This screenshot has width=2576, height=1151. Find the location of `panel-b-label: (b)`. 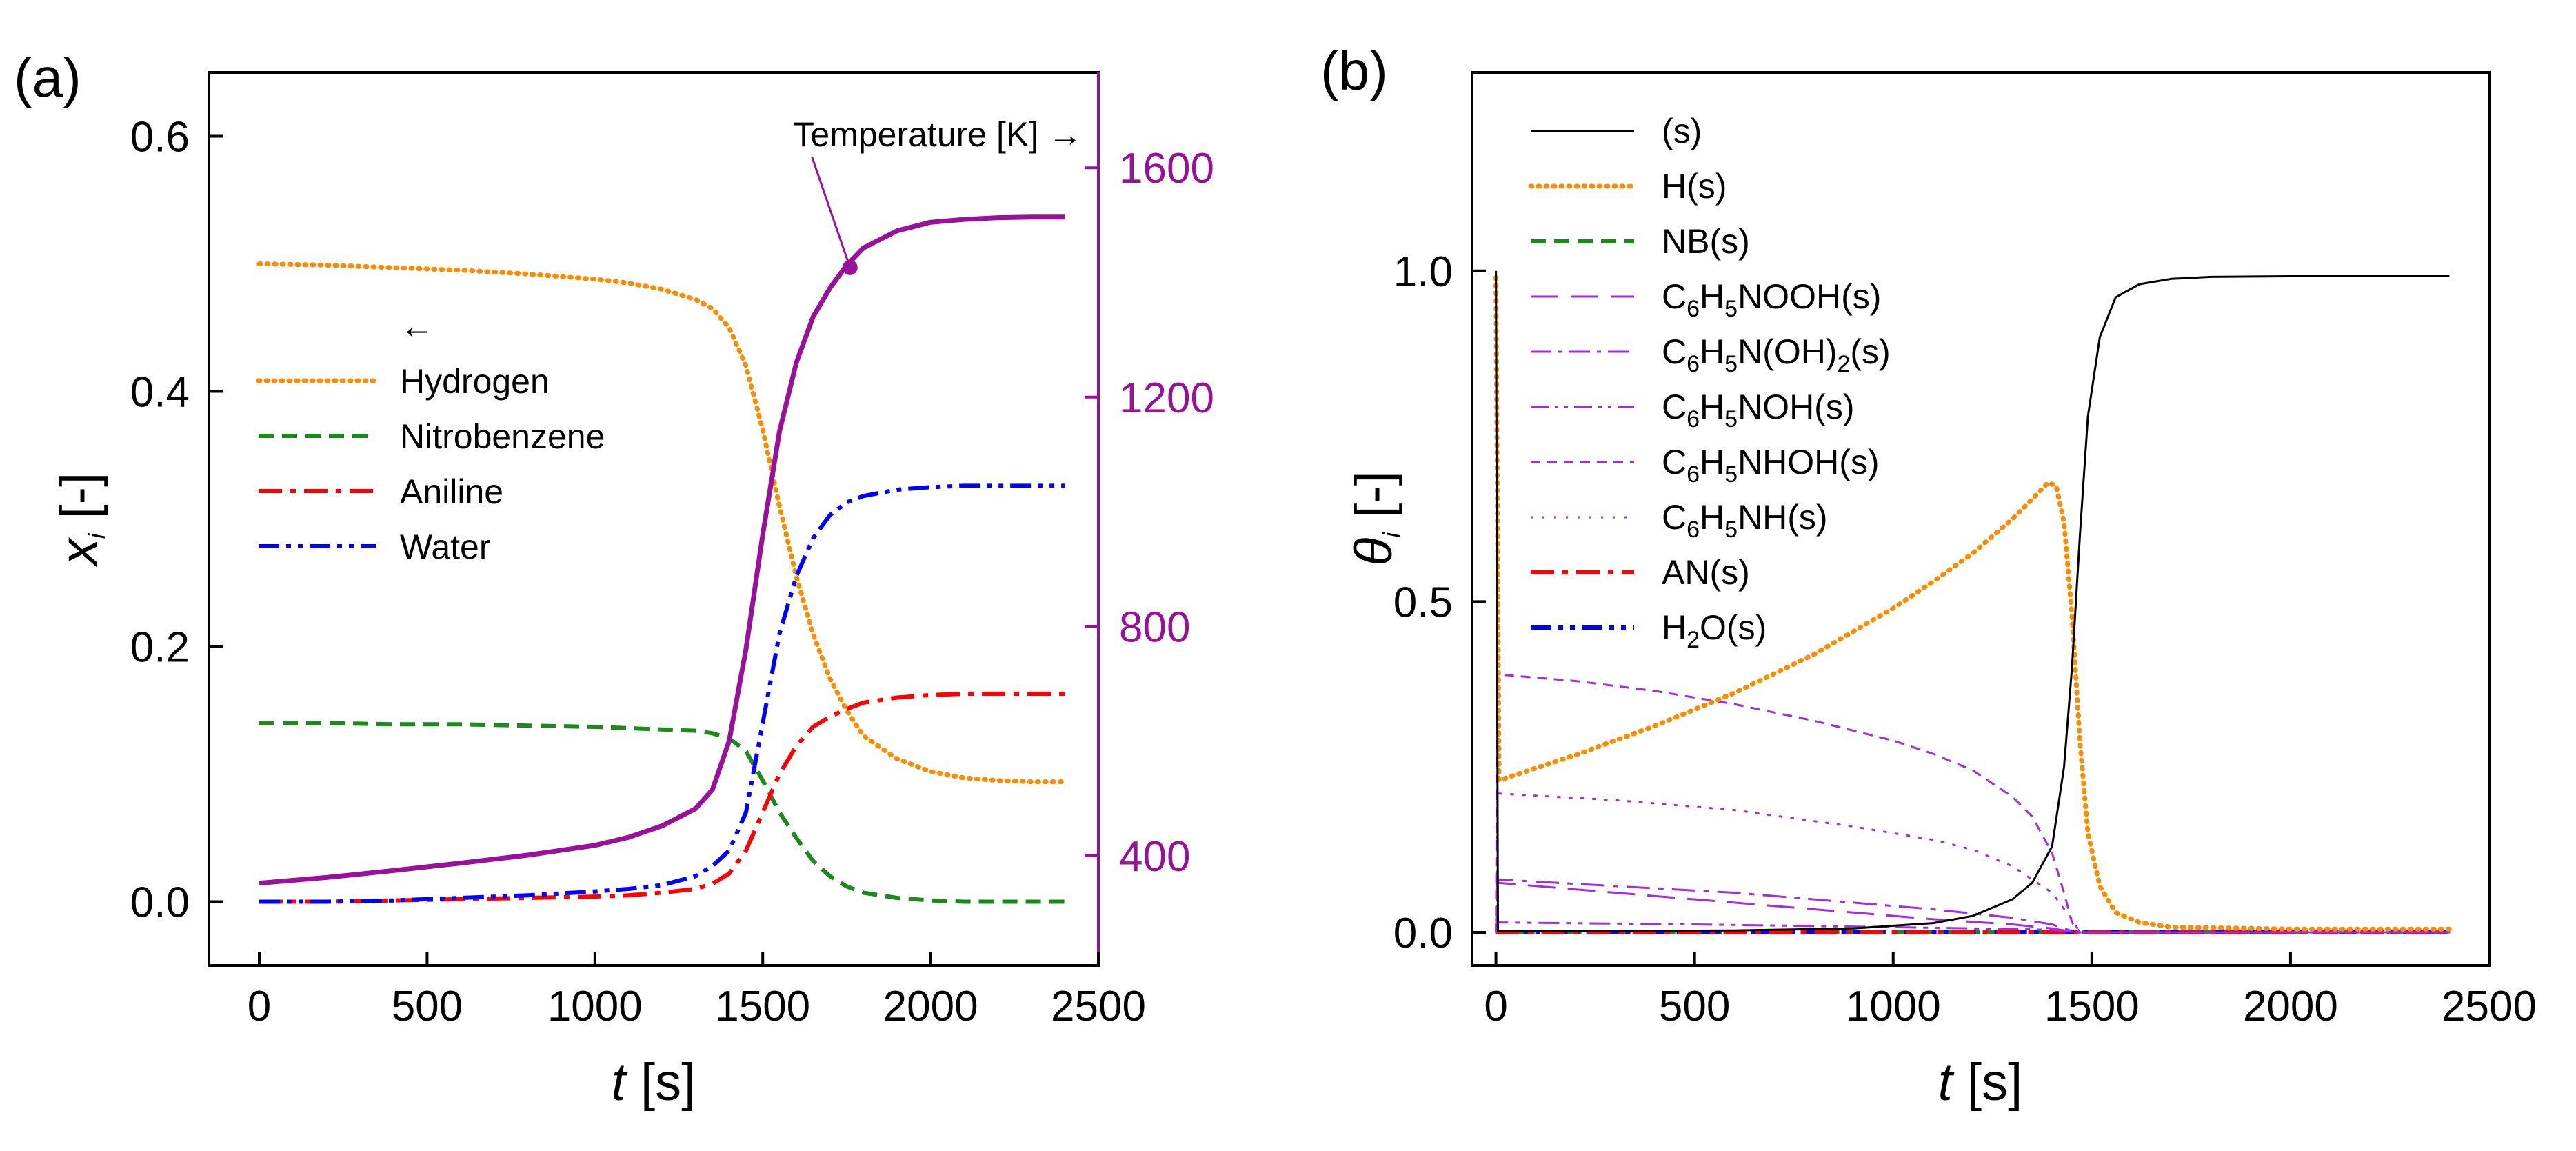

panel-b-label: (b) is located at coordinates (1354, 70).